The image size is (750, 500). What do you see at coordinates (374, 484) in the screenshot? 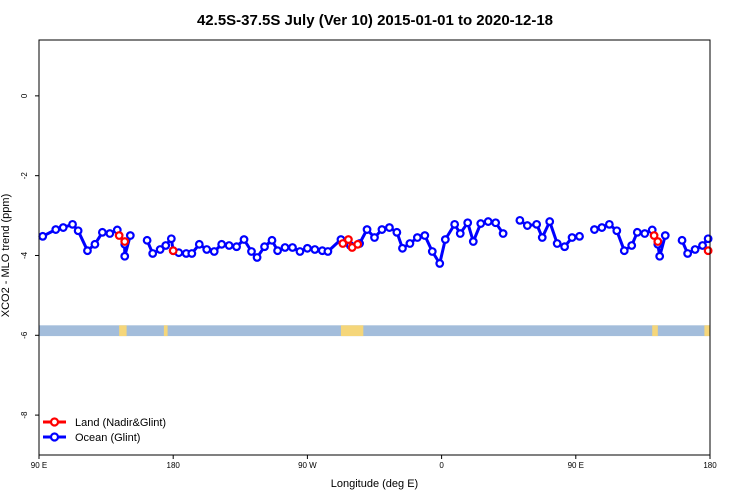
I see `x-axis-label: Longitude (deg E)` at bounding box center [374, 484].